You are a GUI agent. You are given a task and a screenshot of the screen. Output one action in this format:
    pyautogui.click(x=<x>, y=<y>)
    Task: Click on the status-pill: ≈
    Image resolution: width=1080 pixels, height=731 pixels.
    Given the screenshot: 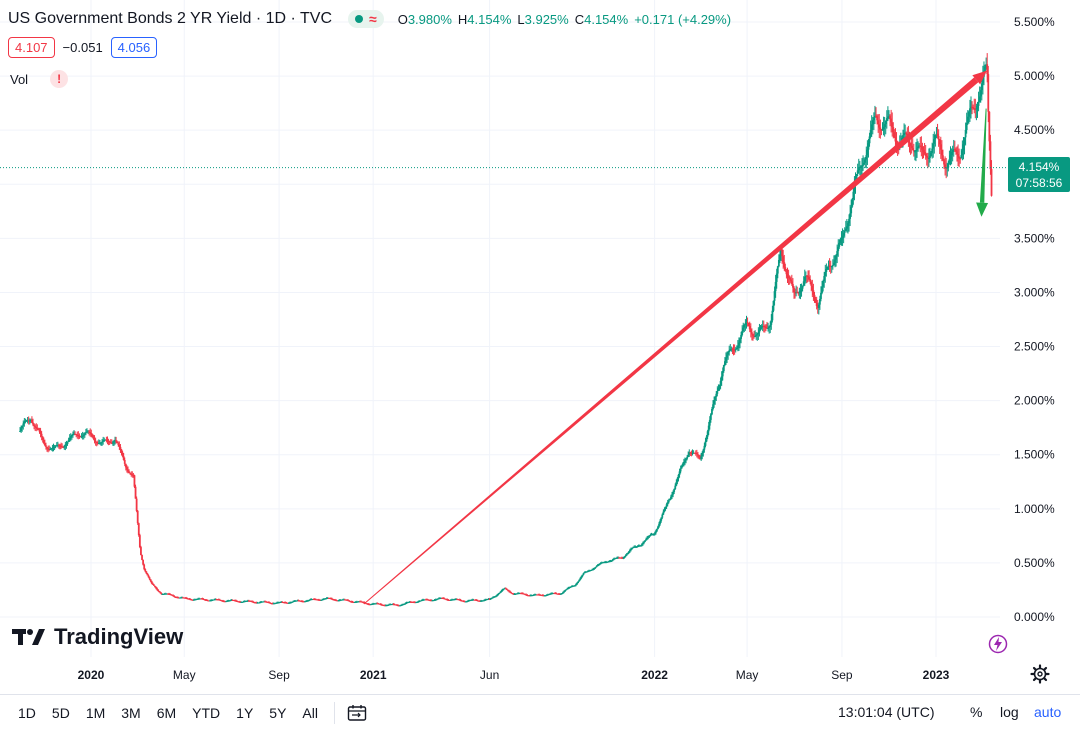 What is the action you would take?
    pyautogui.click(x=366, y=19)
    